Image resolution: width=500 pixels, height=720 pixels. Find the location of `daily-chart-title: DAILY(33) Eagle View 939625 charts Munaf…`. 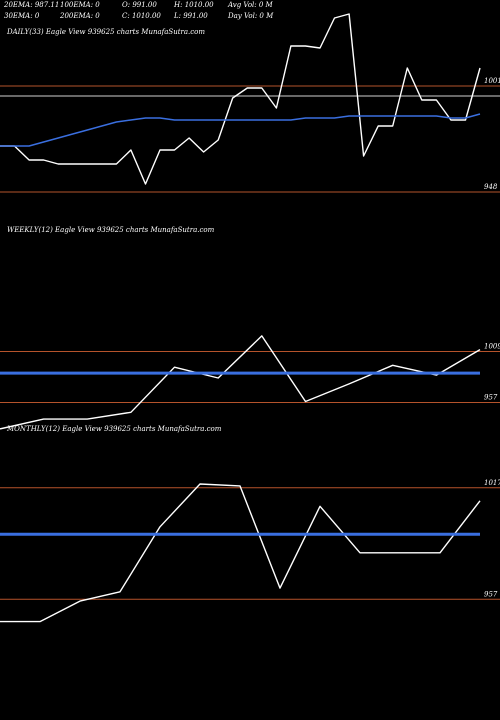

daily-chart-title: DAILY(33) Eagle View 939625 charts Munaf… is located at coordinates (105, 32).